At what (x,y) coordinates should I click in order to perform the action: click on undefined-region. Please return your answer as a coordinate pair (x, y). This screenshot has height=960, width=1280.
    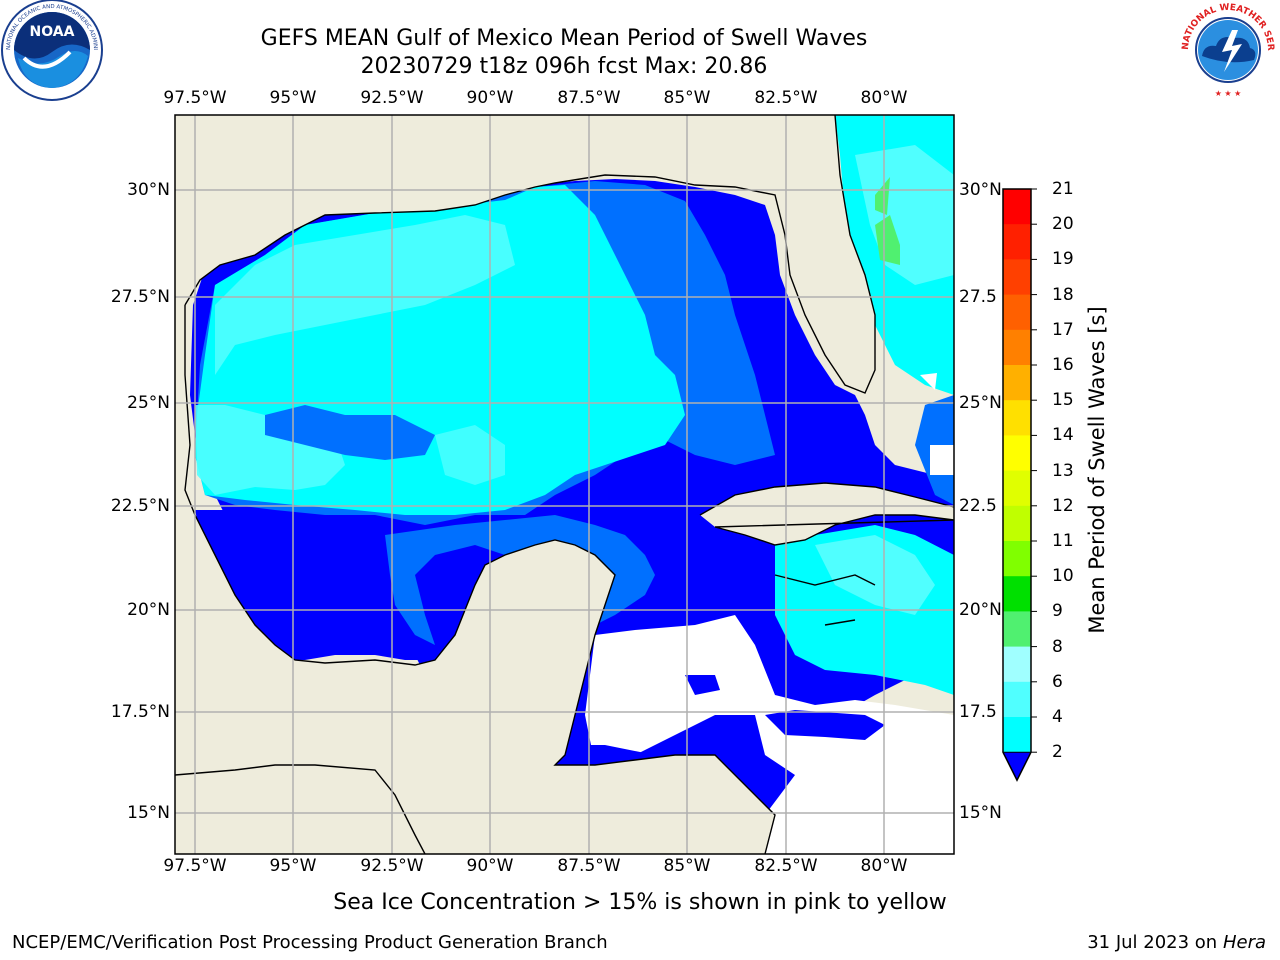
    Looking at the image, I should click on (769, 734).